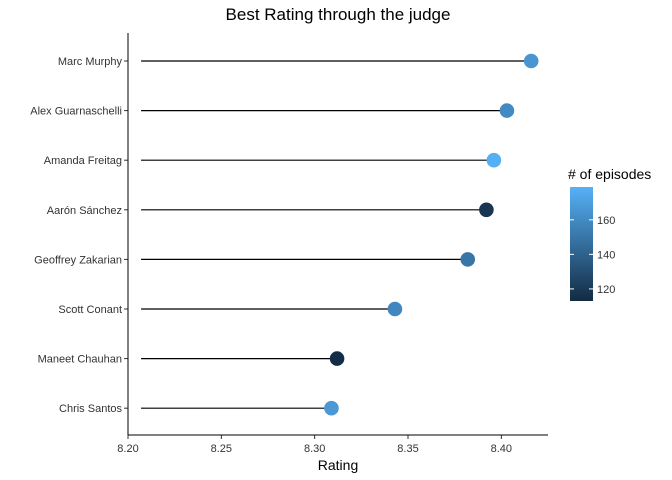 This screenshot has width=672, height=480. What do you see at coordinates (90, 409) in the screenshot?
I see `y-tick-label: Chris Santos` at bounding box center [90, 409].